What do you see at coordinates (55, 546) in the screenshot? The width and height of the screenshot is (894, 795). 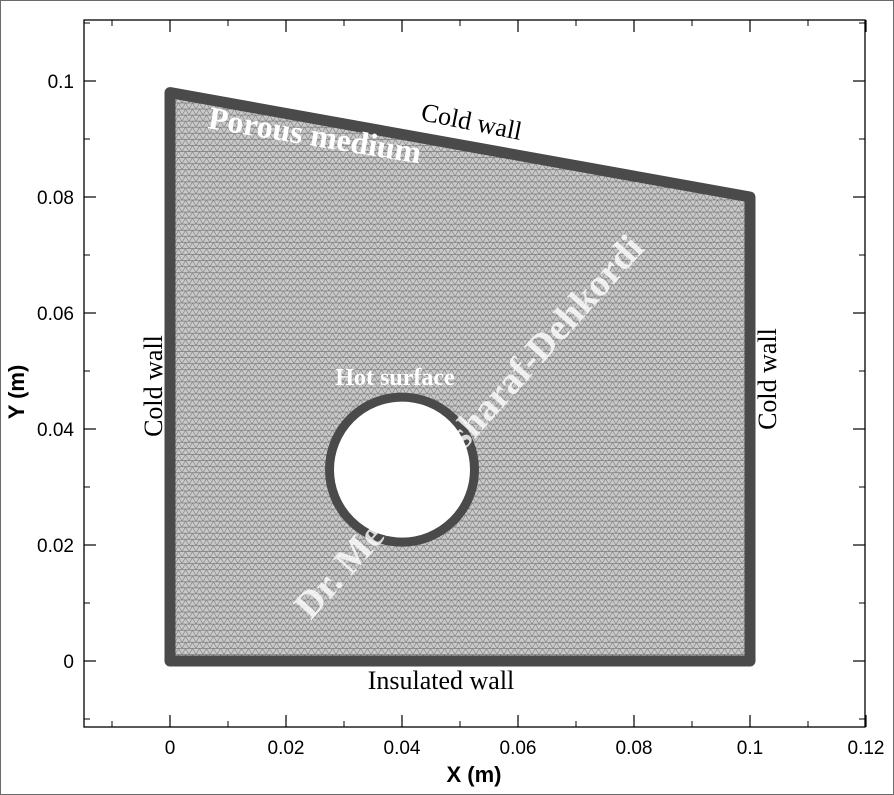 I see `y-tick-label: 0.02` at bounding box center [55, 546].